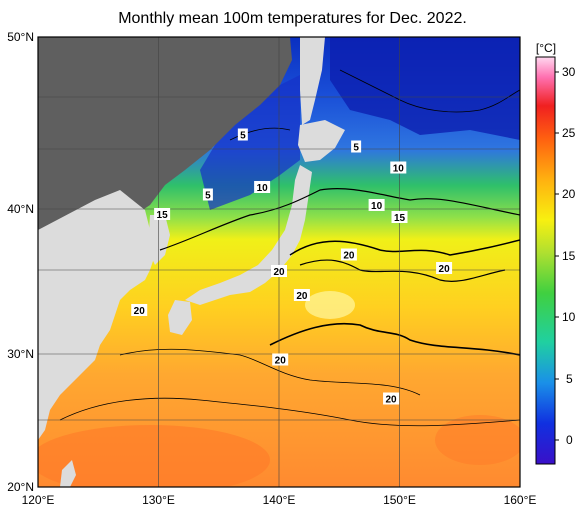 The image size is (585, 512). Describe the element at coordinates (569, 317) in the screenshot. I see `colorbar-tick-label: 10` at that location.